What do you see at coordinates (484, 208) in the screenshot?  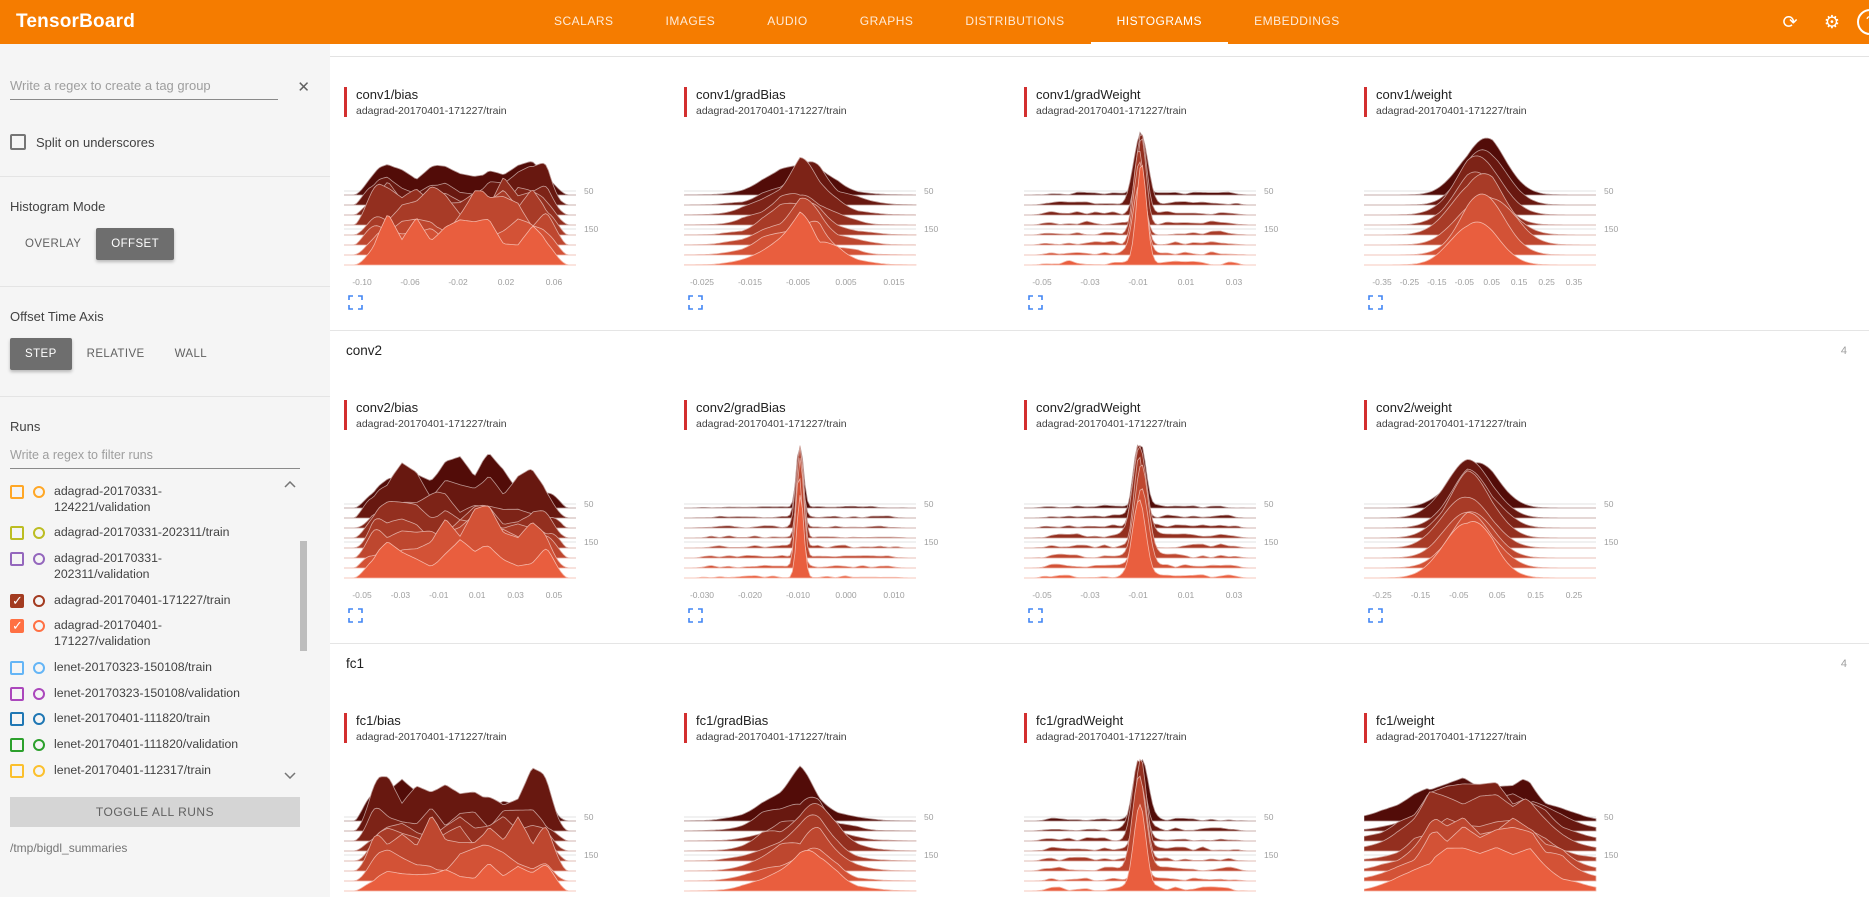 I see `histogram-chart: 50 150 -0.10 -0.06 -0.02 0.02 0.06` at bounding box center [484, 208].